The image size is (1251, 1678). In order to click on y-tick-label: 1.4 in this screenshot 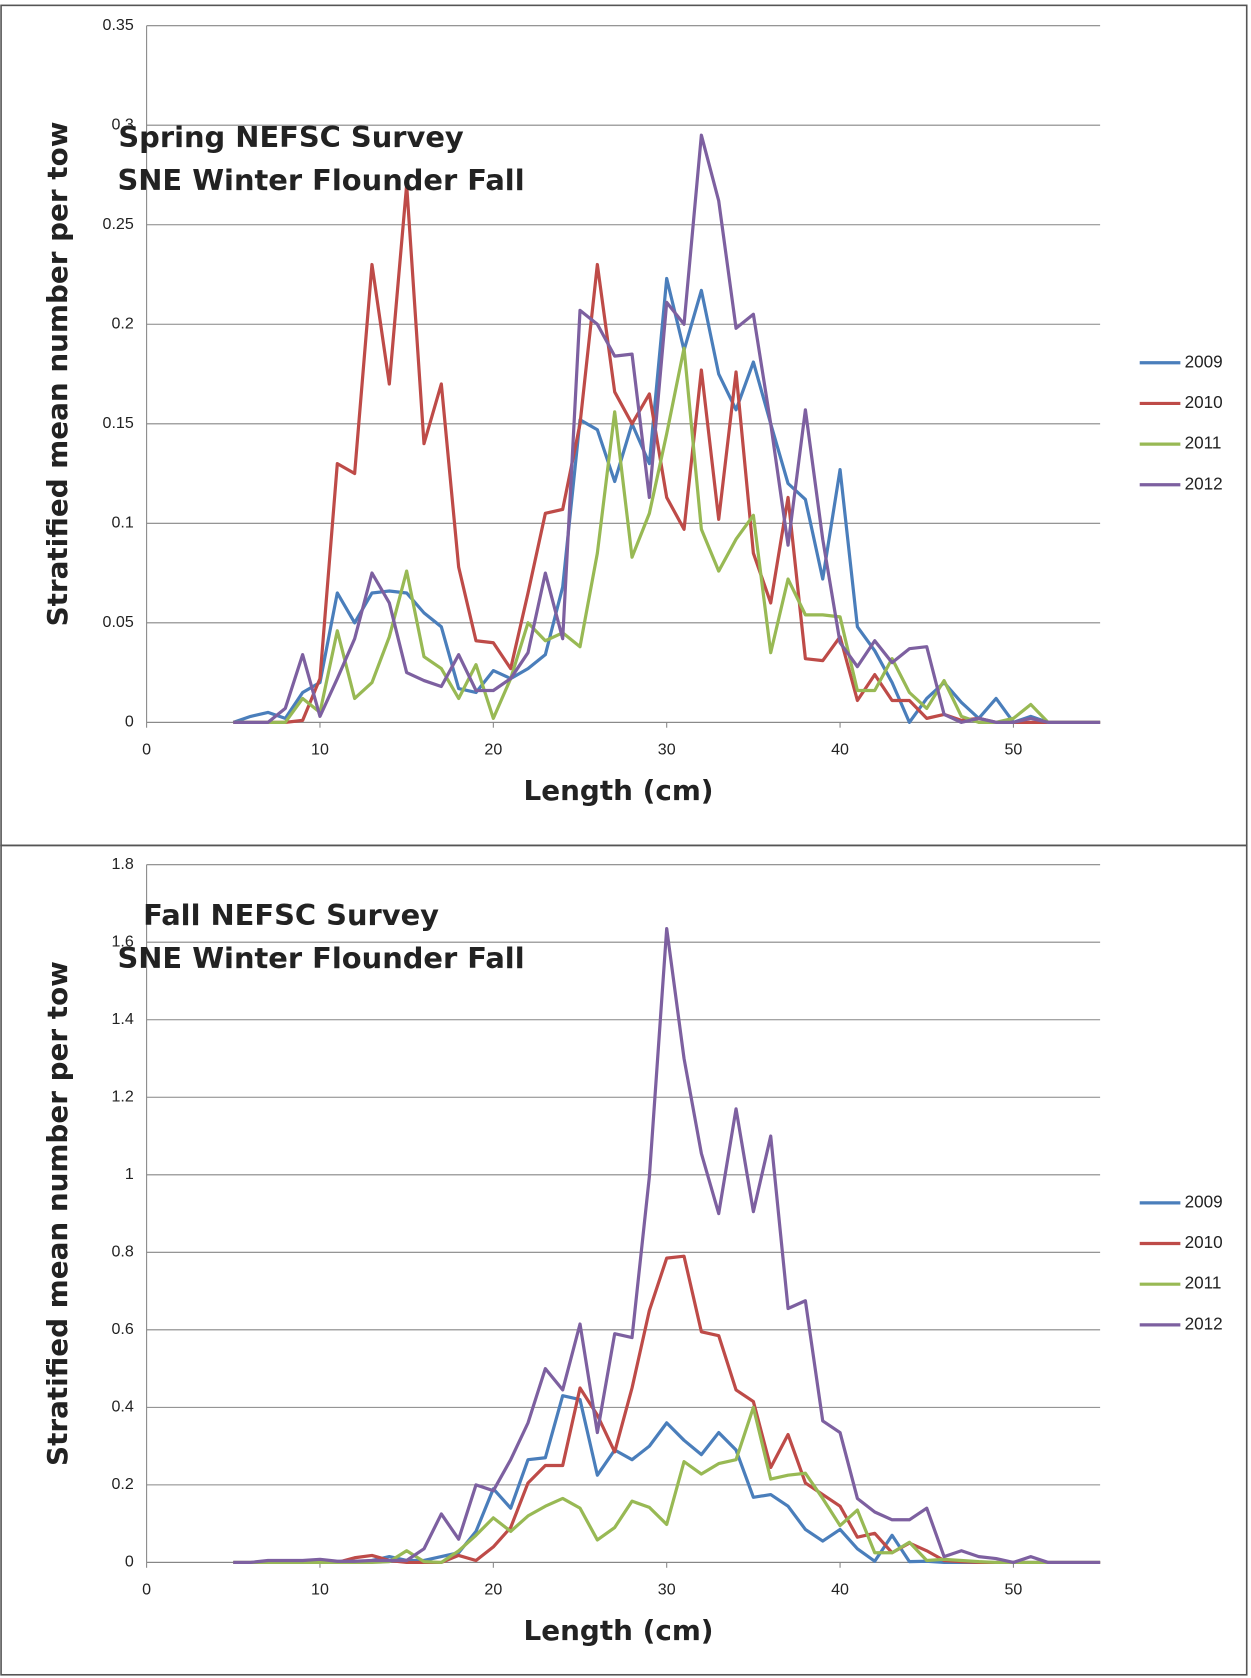, I will do `click(122, 1019)`.